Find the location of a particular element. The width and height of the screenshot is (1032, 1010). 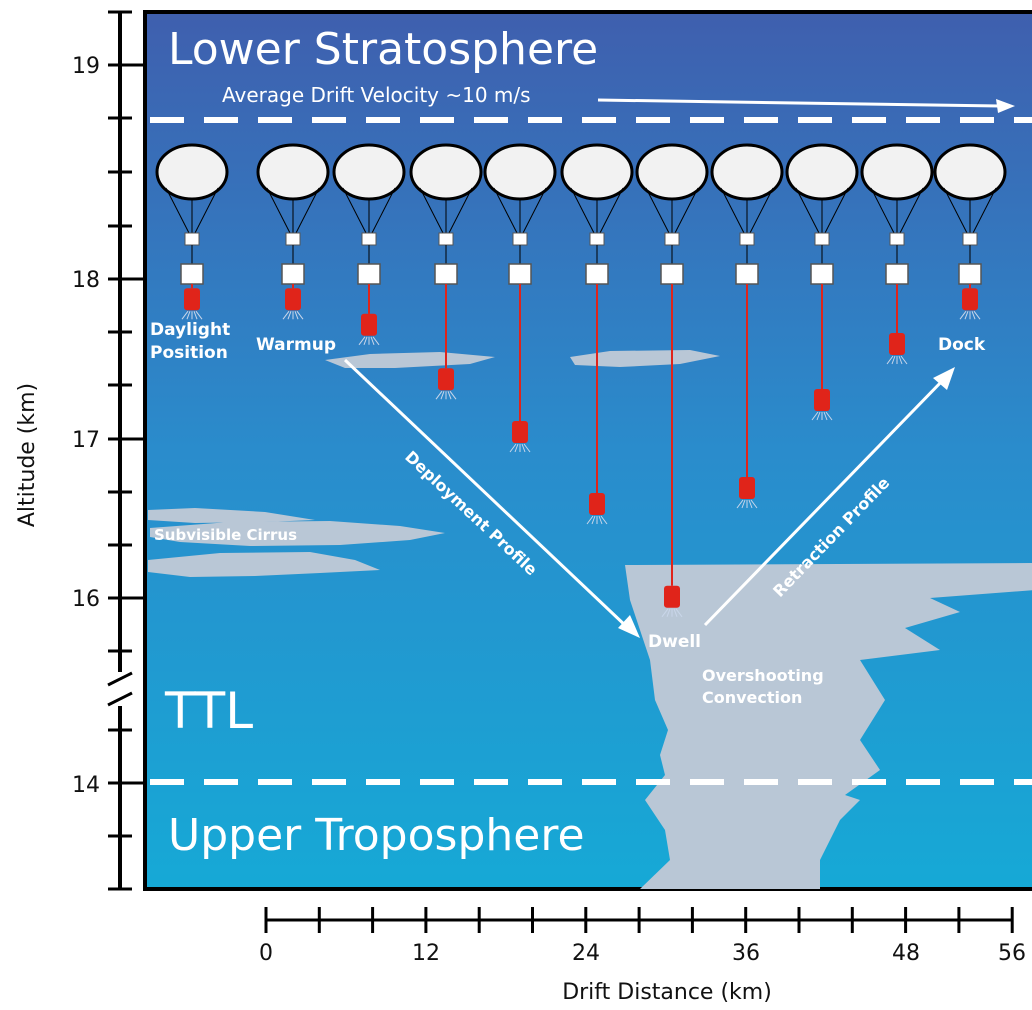

label-overshooting-line2: Convection is located at coordinates (752, 697).